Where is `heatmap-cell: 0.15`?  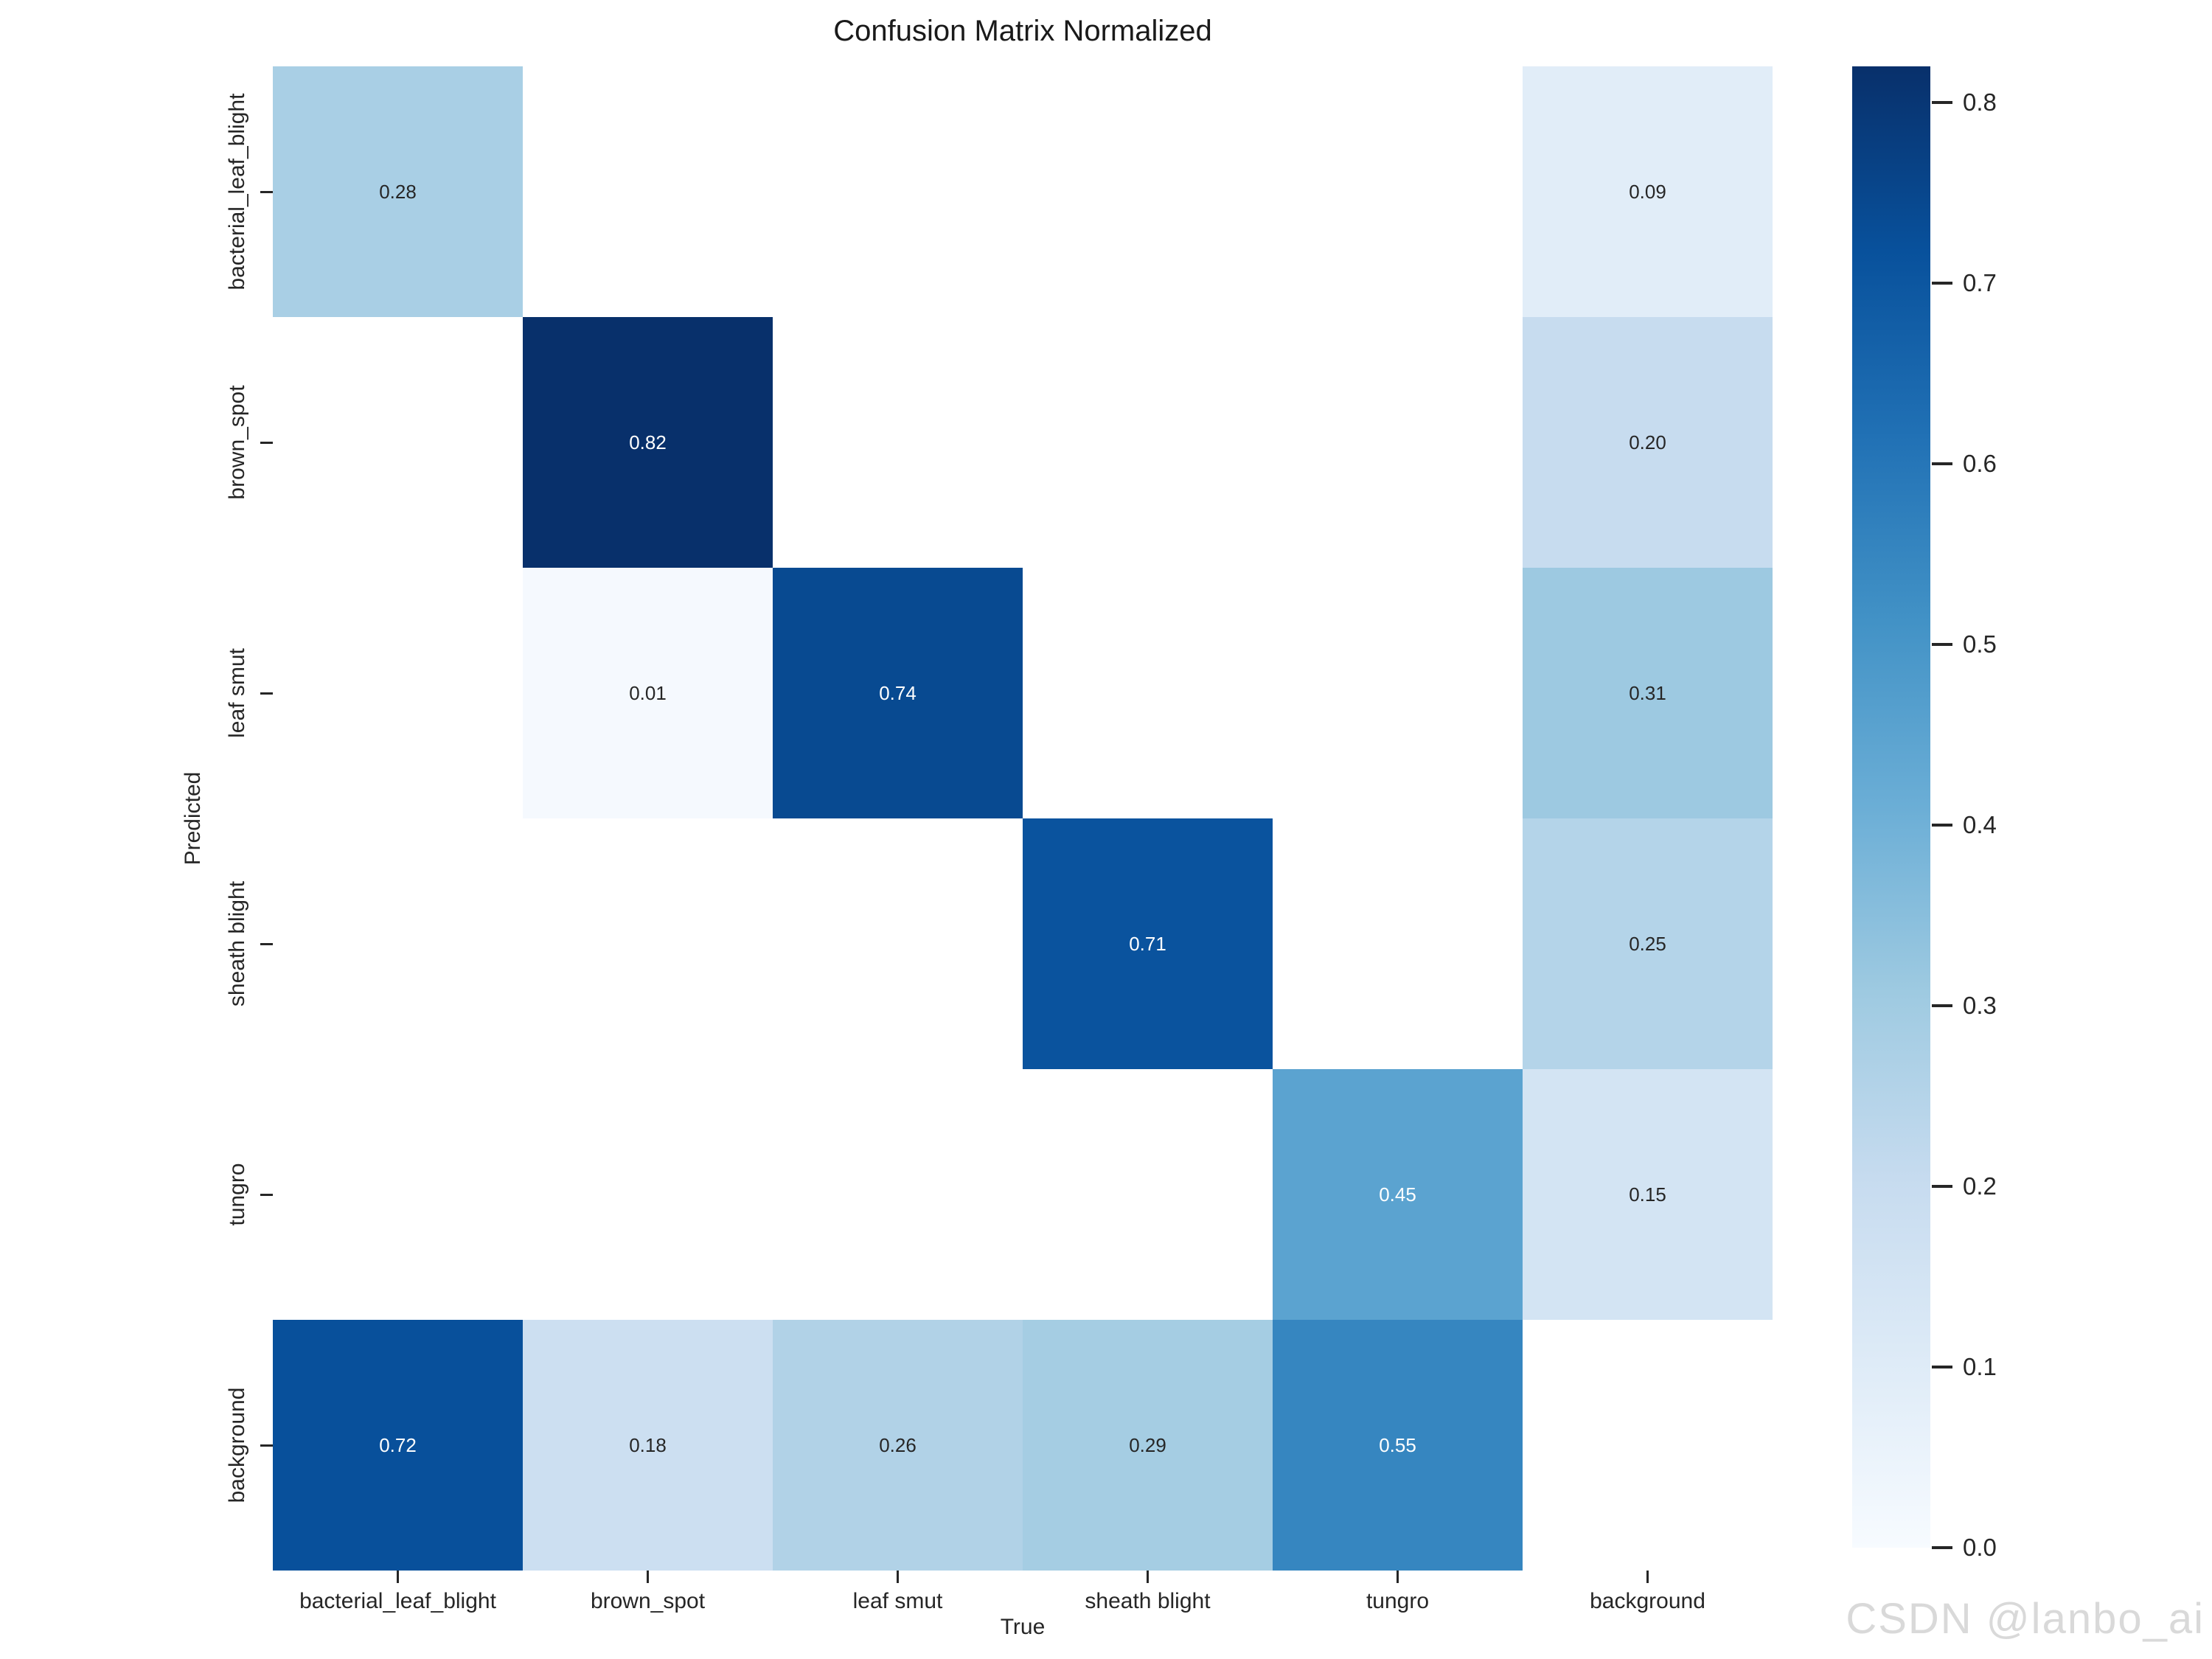
heatmap-cell: 0.15 is located at coordinates (1648, 1194).